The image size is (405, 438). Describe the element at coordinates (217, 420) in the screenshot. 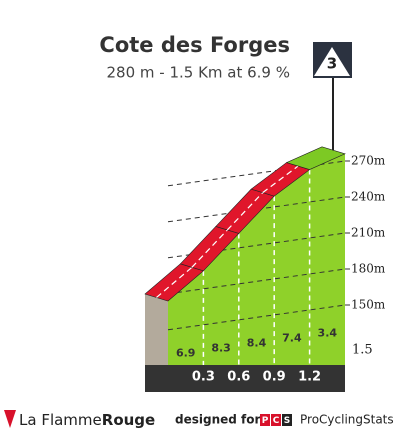

I see `designed-for: designed for` at that location.